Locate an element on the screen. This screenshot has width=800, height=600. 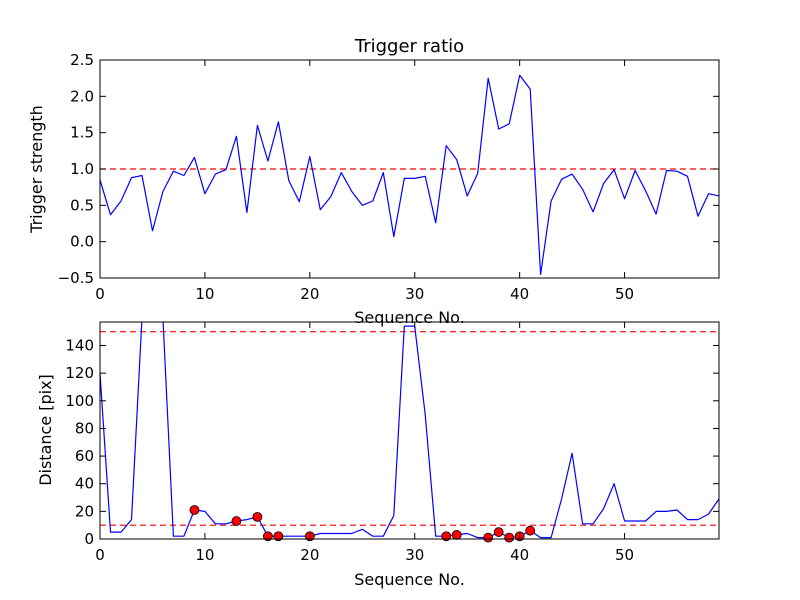
y-tick-label: 2.5 is located at coordinates (82, 60).